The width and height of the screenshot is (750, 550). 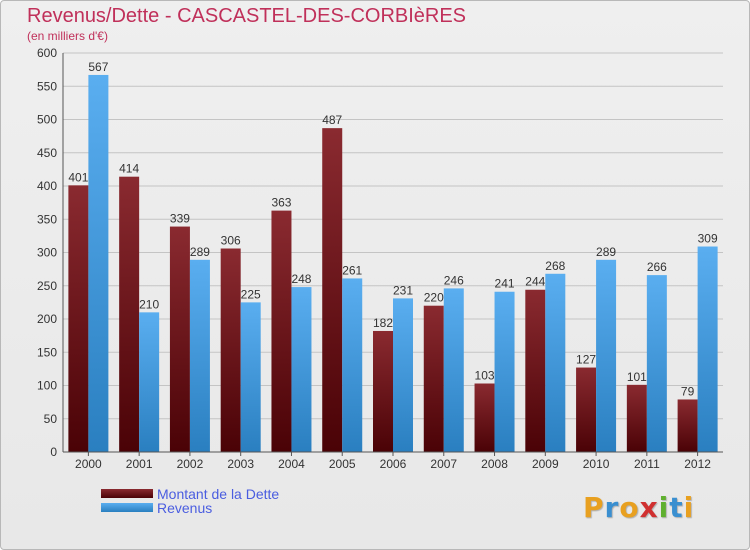 What do you see at coordinates (129, 169) in the screenshot?
I see `data-label-debt: 414` at bounding box center [129, 169].